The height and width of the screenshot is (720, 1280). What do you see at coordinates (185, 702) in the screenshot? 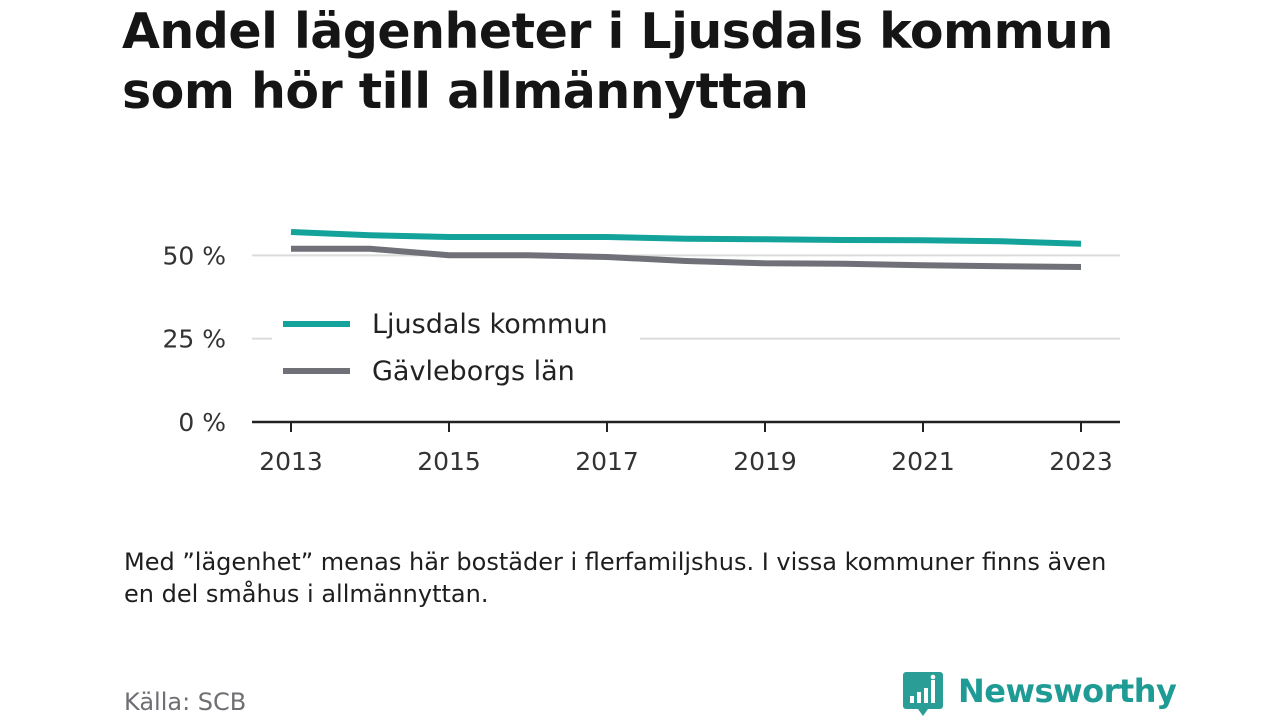
I see `source-label: Källa: SCB` at bounding box center [185, 702].